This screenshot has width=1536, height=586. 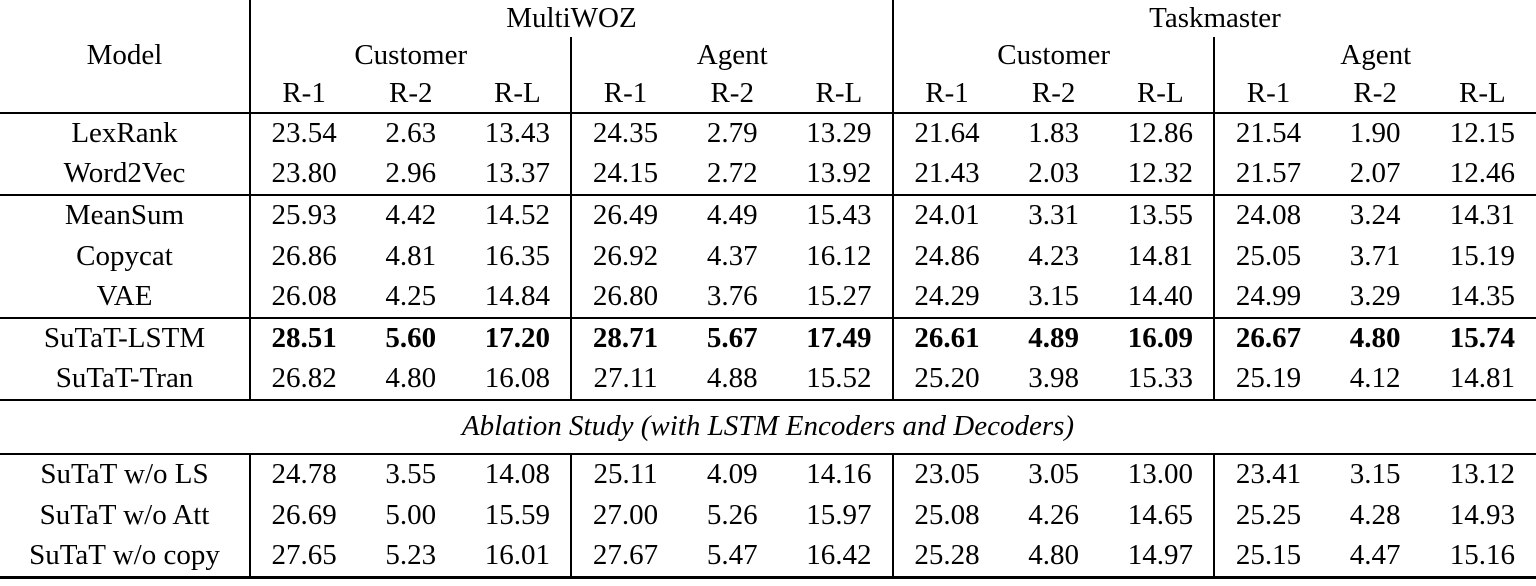 I want to click on metric-value: 26.82, so click(x=303, y=380).